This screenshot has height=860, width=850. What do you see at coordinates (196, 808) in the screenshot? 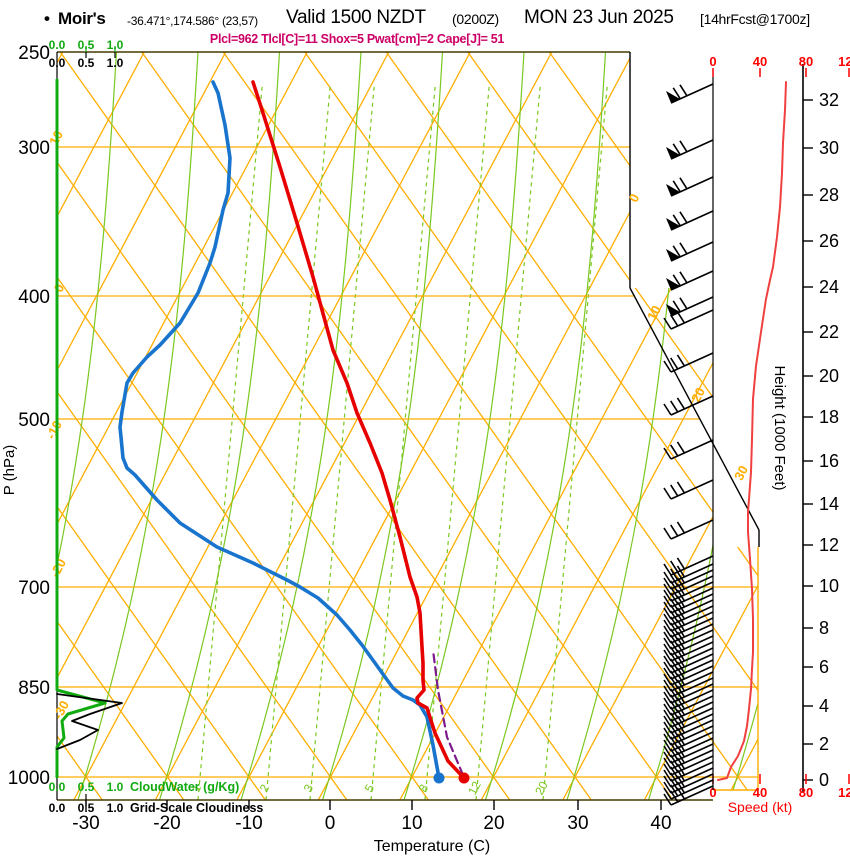
I see `svg-text: Grid-Scale Cloudiness` at bounding box center [196, 808].